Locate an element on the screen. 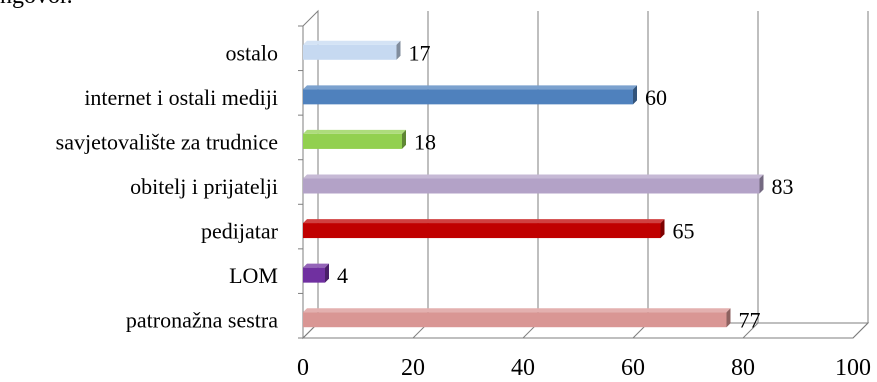  x-tick-label: 40 is located at coordinates (523, 368).